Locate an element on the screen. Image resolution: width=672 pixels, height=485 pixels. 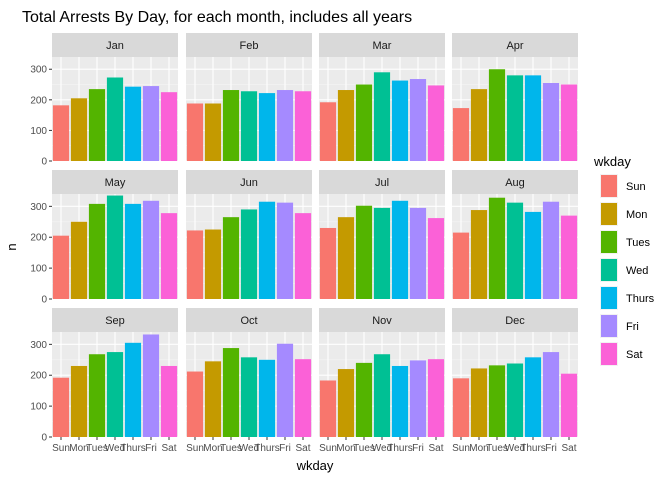
bar-sep-fri is located at coordinates (151, 385).